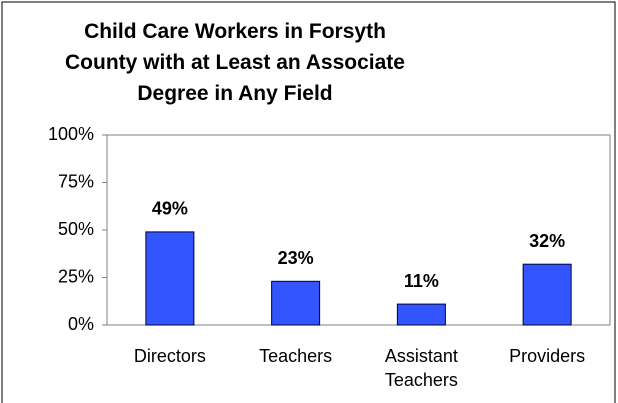 The height and width of the screenshot is (403, 618). Describe the element at coordinates (547, 356) in the screenshot. I see `x-tick-label: Providers` at that location.